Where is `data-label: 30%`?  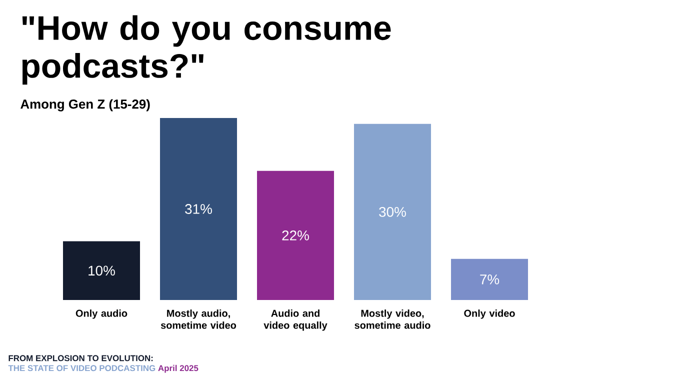
data-label: 30% is located at coordinates (392, 211).